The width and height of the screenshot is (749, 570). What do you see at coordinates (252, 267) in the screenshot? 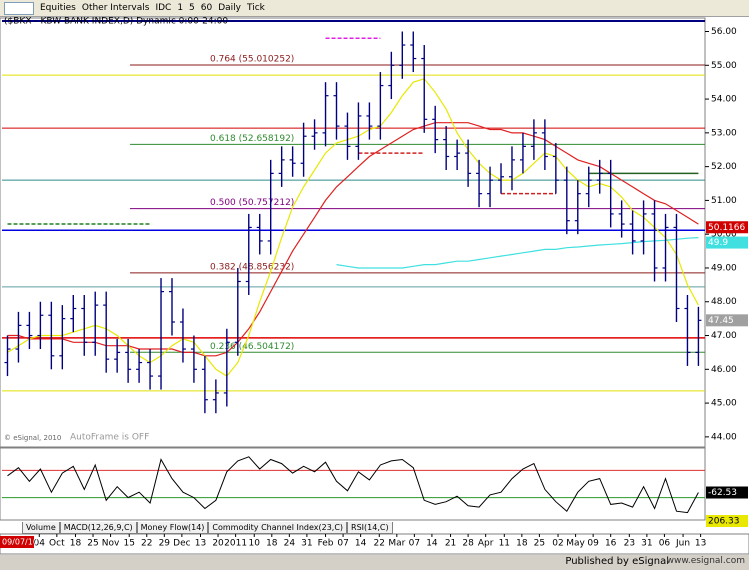
I see `fib-label: 0.382 (48.856232)` at bounding box center [252, 267].